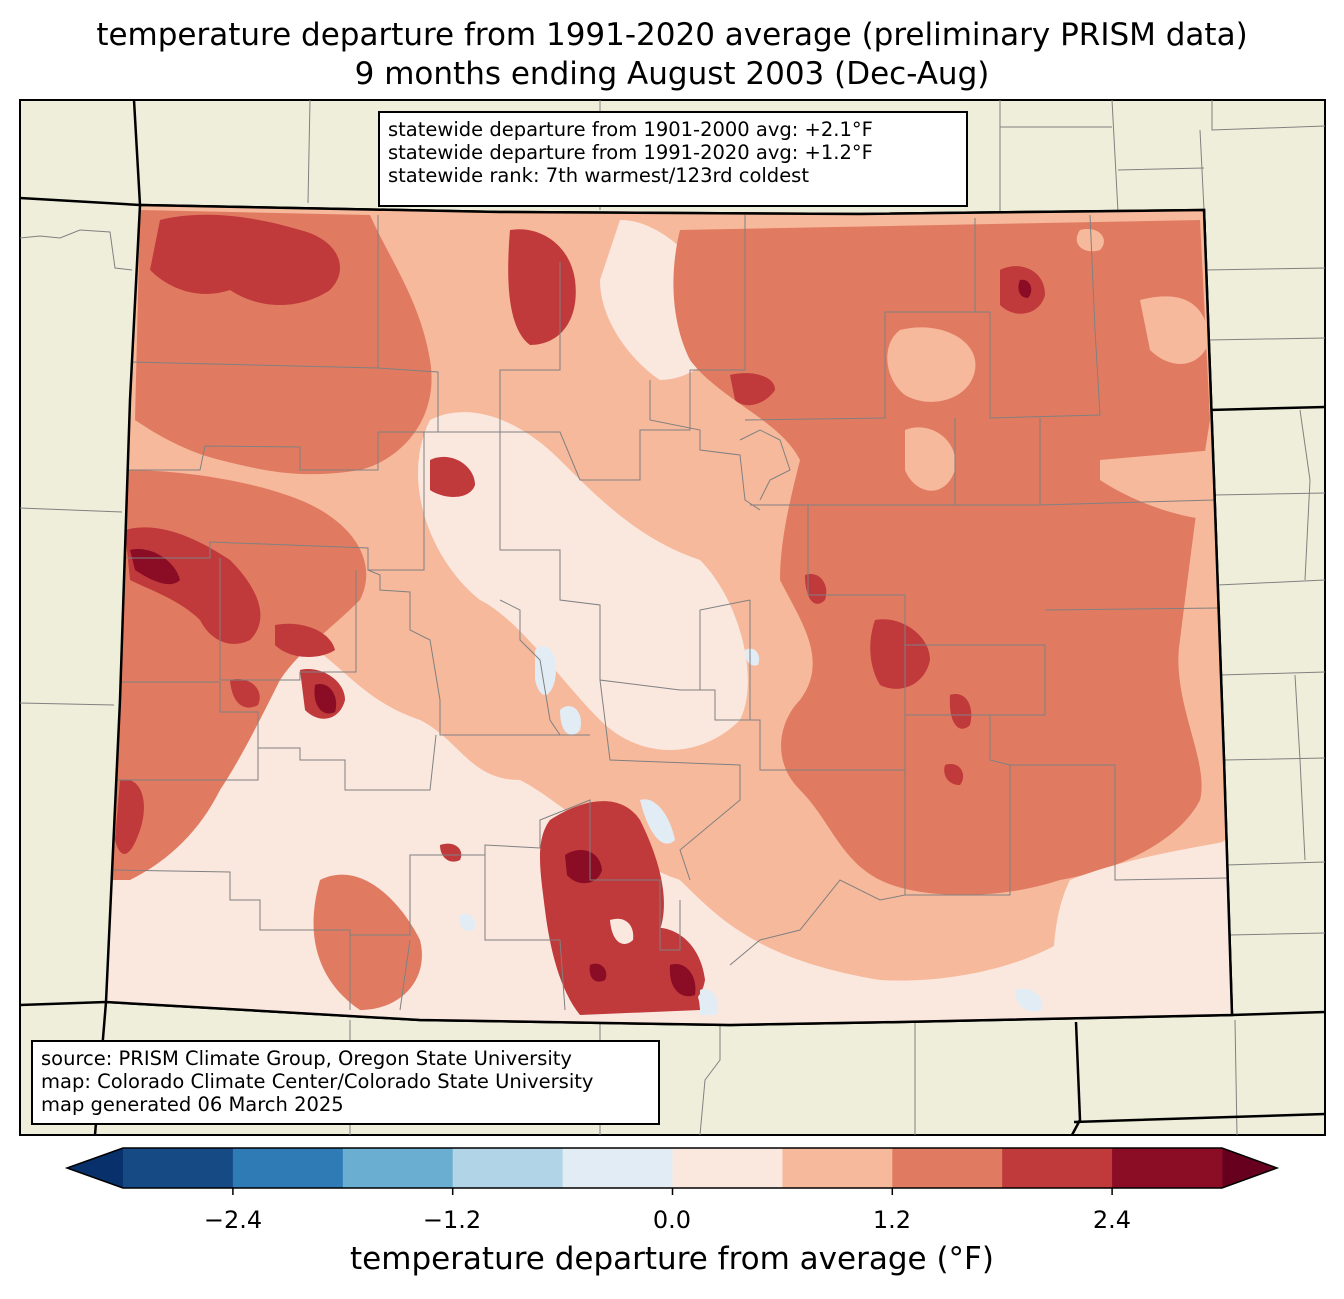 The image size is (1344, 1299). What do you see at coordinates (1249, 1168) in the screenshot?
I see `colorbar-extend-high` at bounding box center [1249, 1168].